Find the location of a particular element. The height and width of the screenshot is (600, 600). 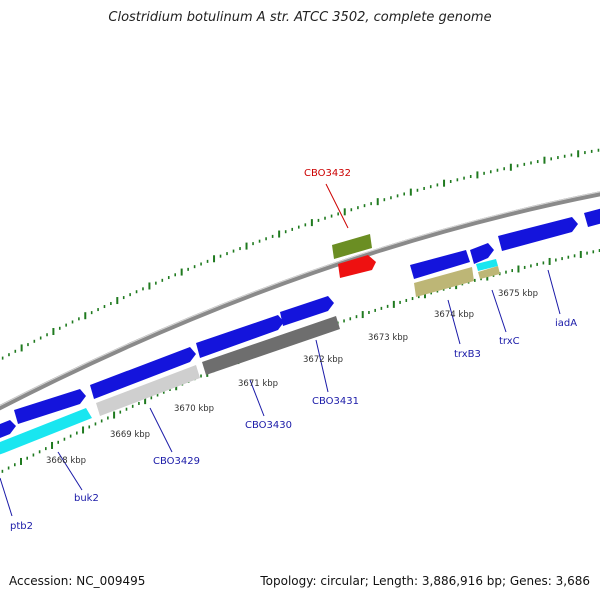

accession-text: Accession: NC_009495 is located at coordinates (77, 581).